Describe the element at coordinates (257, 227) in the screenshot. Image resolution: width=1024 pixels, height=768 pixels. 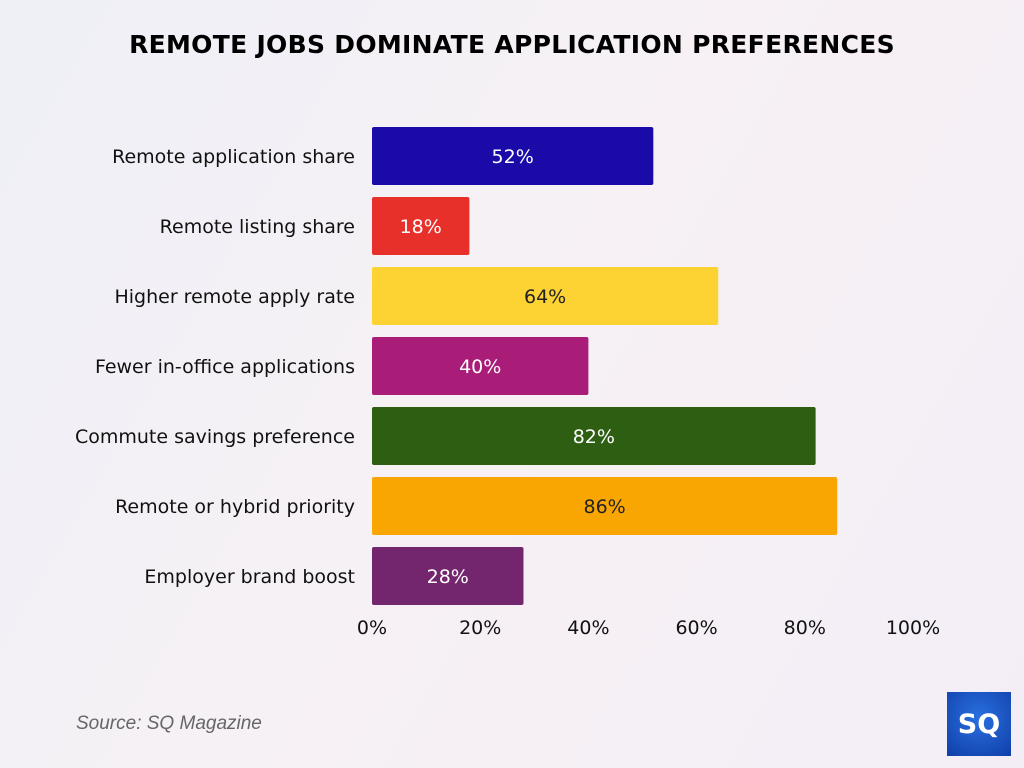
I see `category-label: Remote listing share` at that location.